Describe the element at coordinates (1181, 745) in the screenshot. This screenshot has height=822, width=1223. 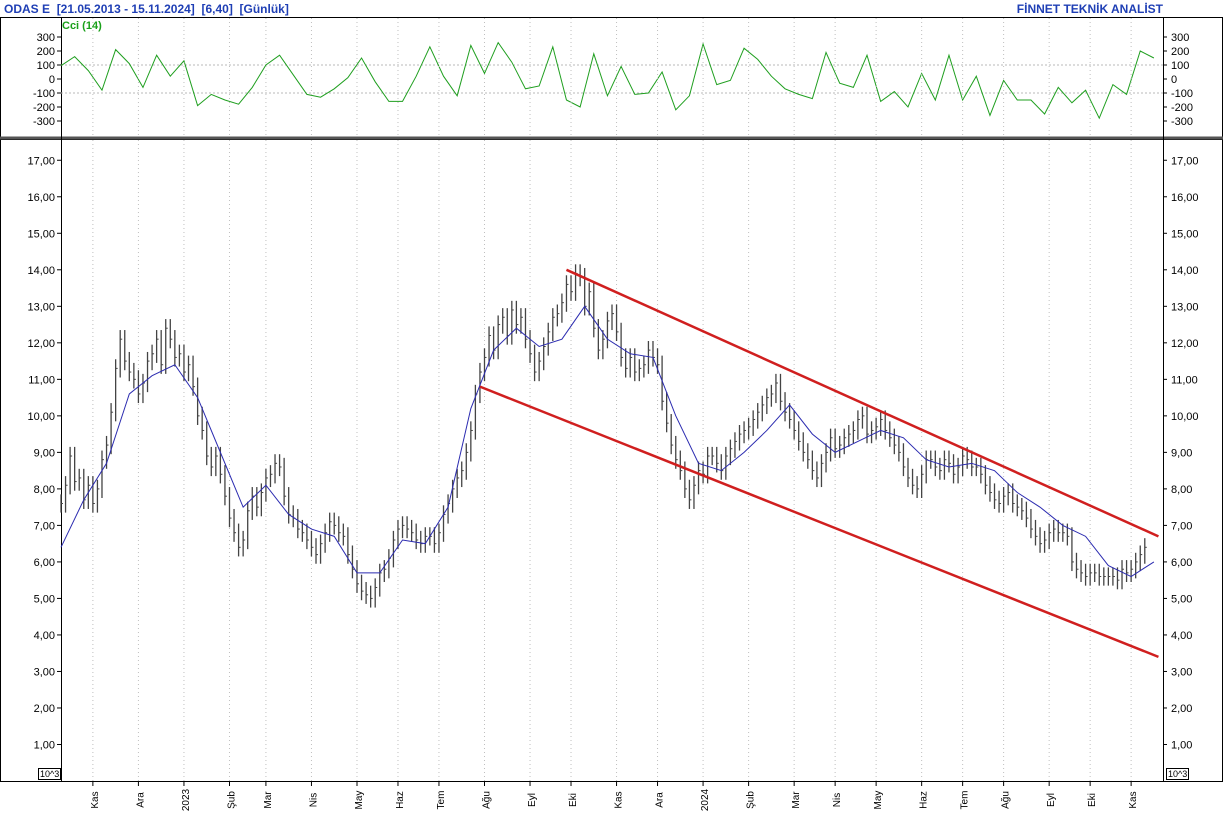
I see `price-tick-label-right: 1,00` at that location.